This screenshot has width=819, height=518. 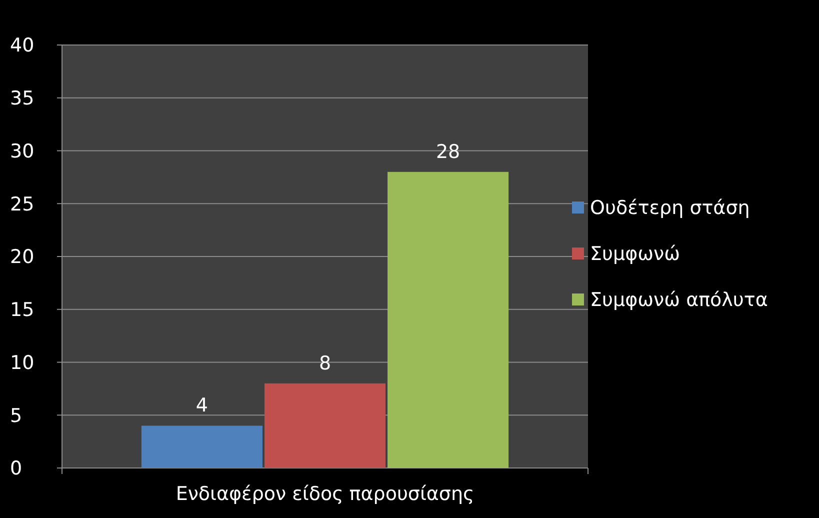 What do you see at coordinates (22, 151) in the screenshot?
I see `y-tick-label: 30` at bounding box center [22, 151].